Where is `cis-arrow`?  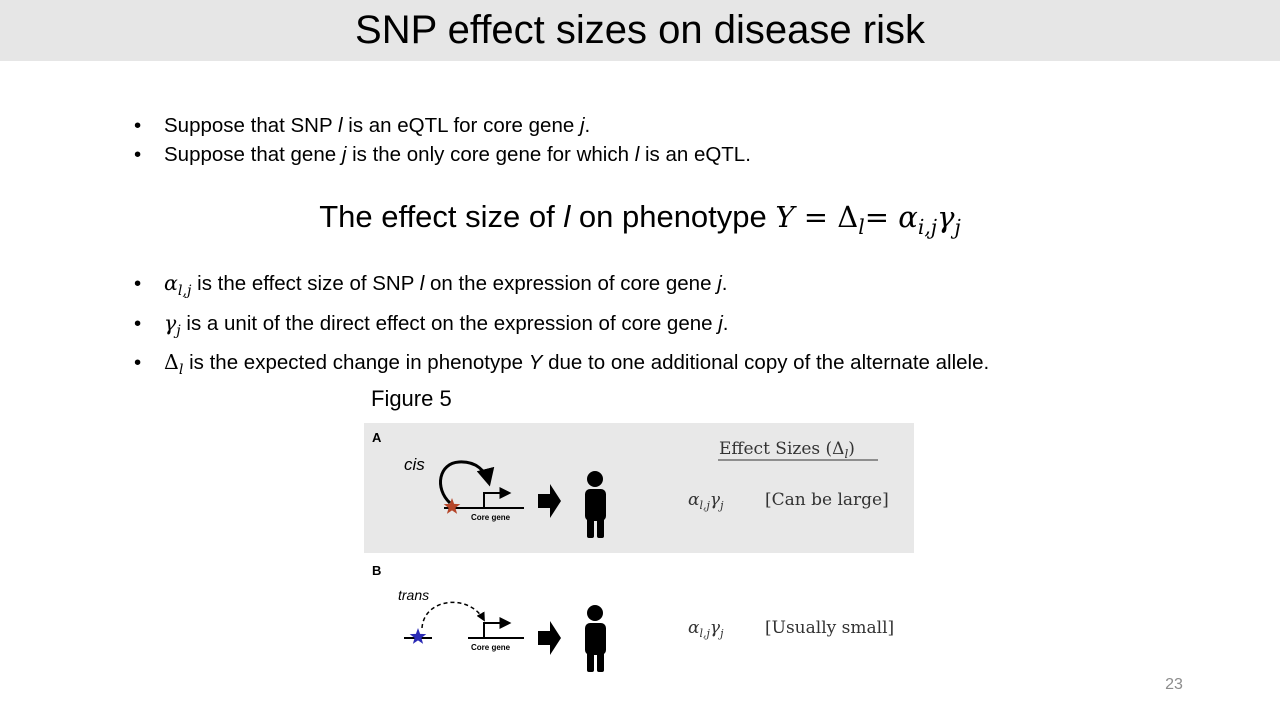
cis-arrow is located at coordinates (467, 482).